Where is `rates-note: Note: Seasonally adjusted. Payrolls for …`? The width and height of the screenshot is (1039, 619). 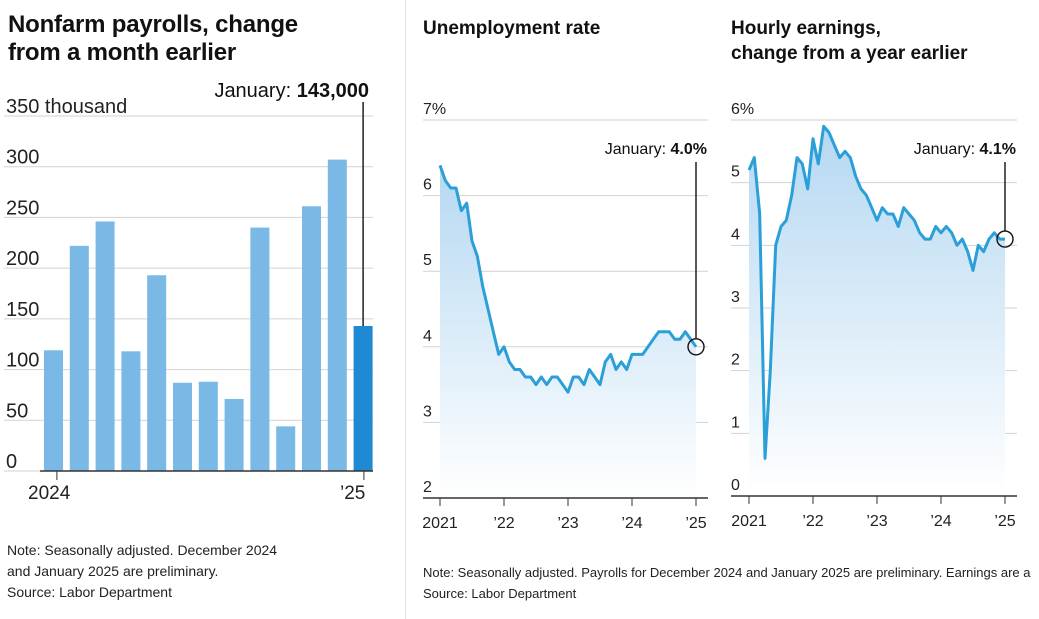 rates-note: Note: Seasonally adjusted. Payrolls for … is located at coordinates (727, 583).